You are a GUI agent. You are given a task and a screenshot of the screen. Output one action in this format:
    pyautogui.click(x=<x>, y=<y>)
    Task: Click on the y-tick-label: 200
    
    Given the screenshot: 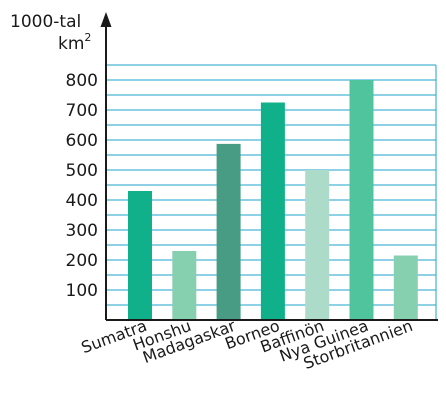 What is the action you would take?
    pyautogui.click(x=82, y=261)
    